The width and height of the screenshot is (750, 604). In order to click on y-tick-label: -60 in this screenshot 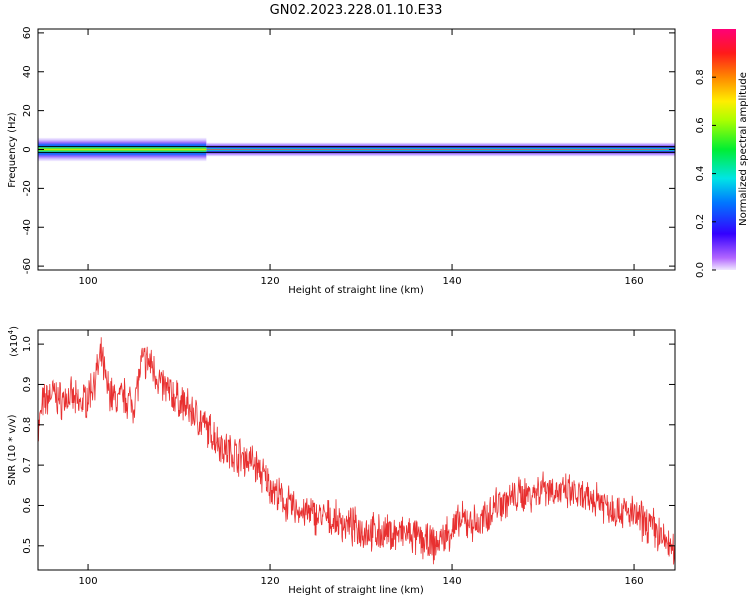, I will do `click(27, 266)`.